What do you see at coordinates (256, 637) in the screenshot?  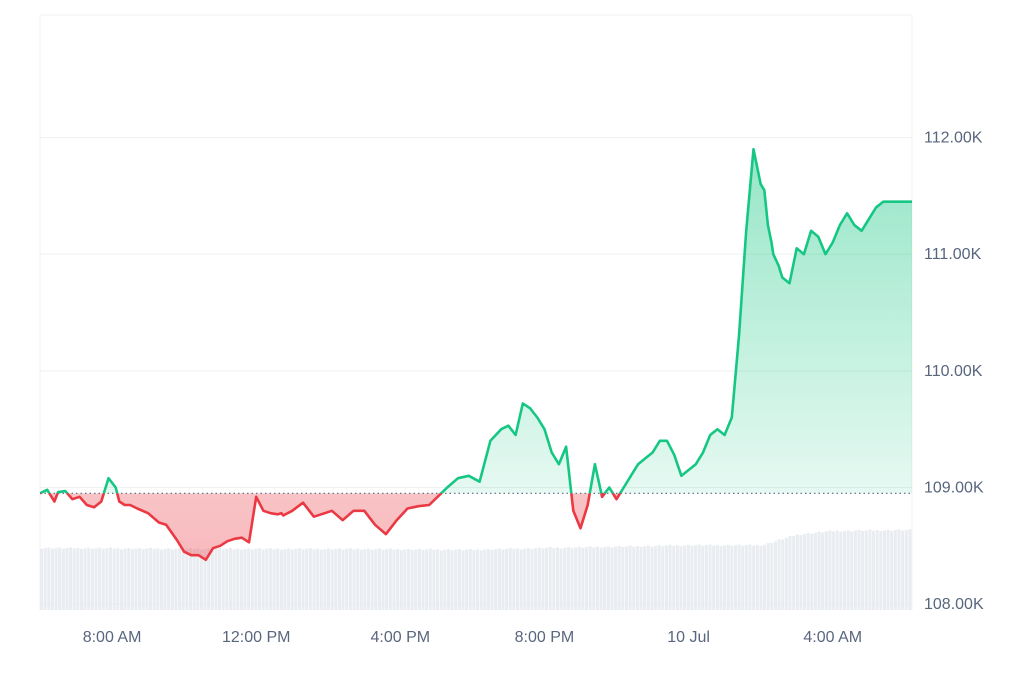 I see `x-tick-label: 12:00 PM` at bounding box center [256, 637].